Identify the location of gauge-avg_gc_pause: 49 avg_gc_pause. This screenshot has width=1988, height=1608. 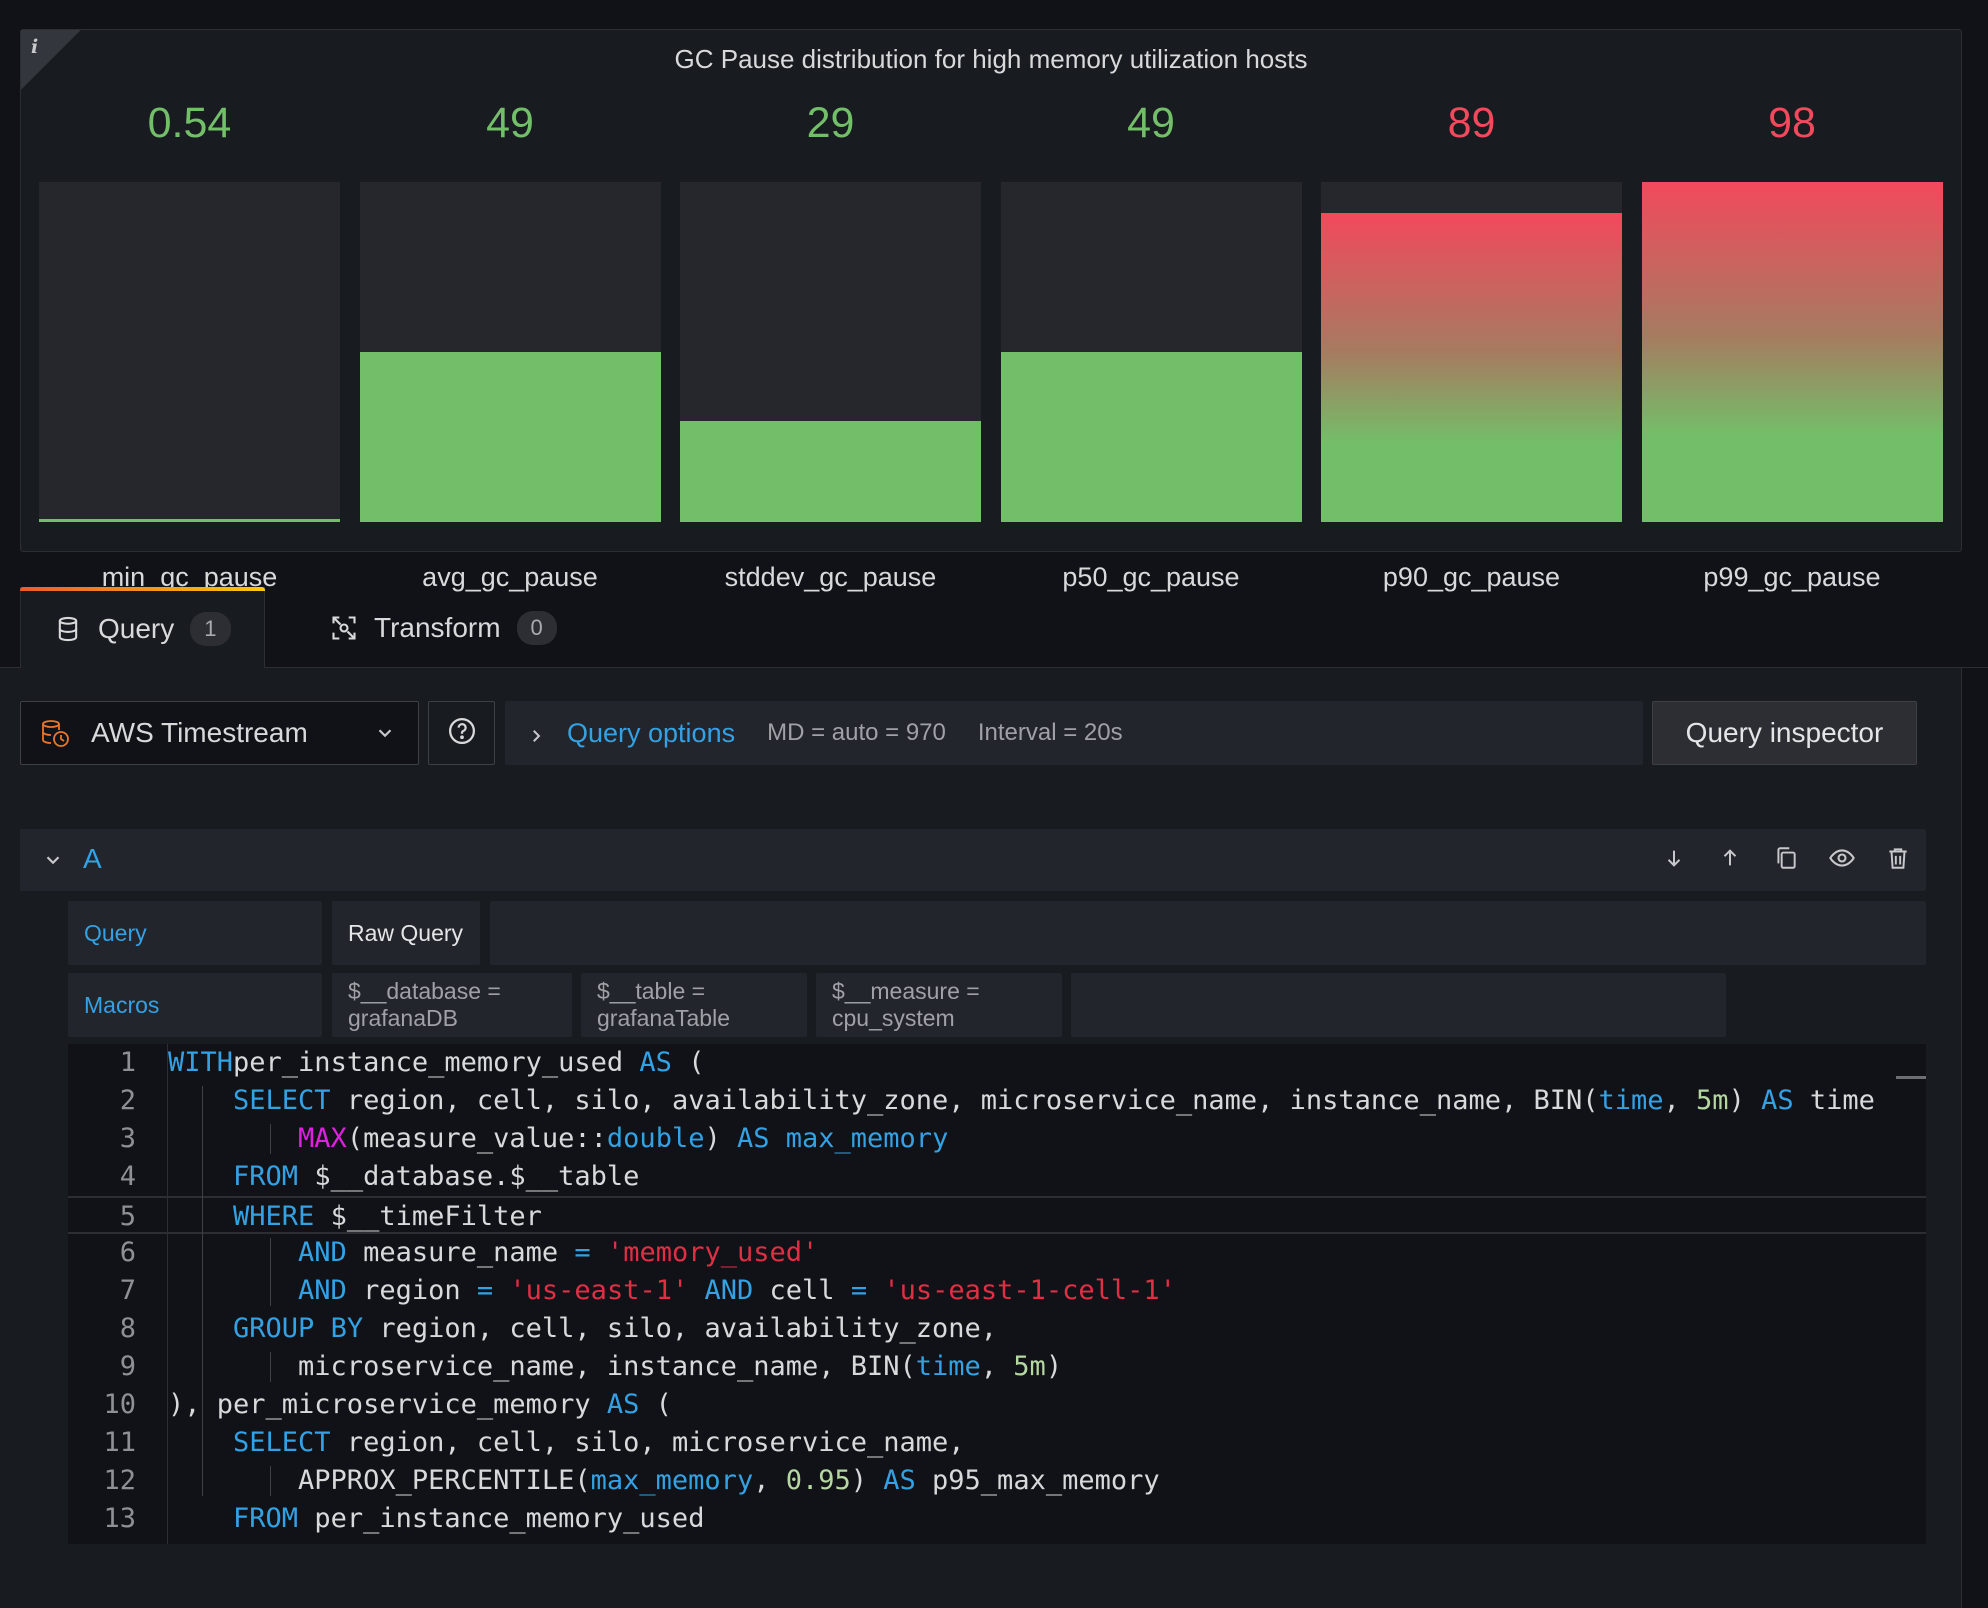
(510, 344).